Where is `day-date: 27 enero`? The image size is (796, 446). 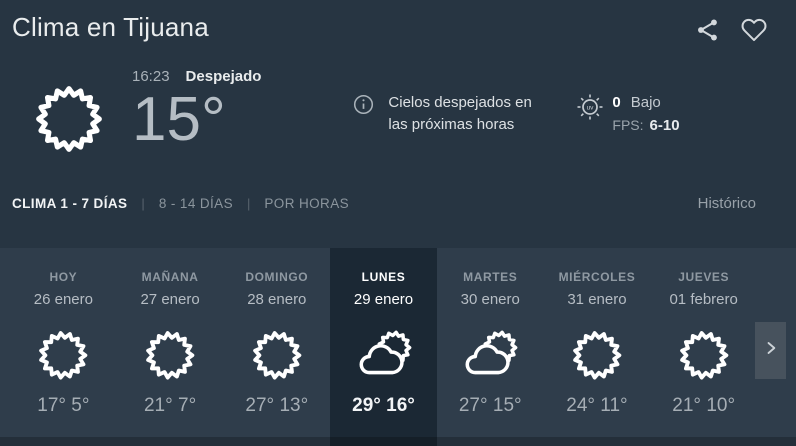 day-date: 27 enero is located at coordinates (170, 299).